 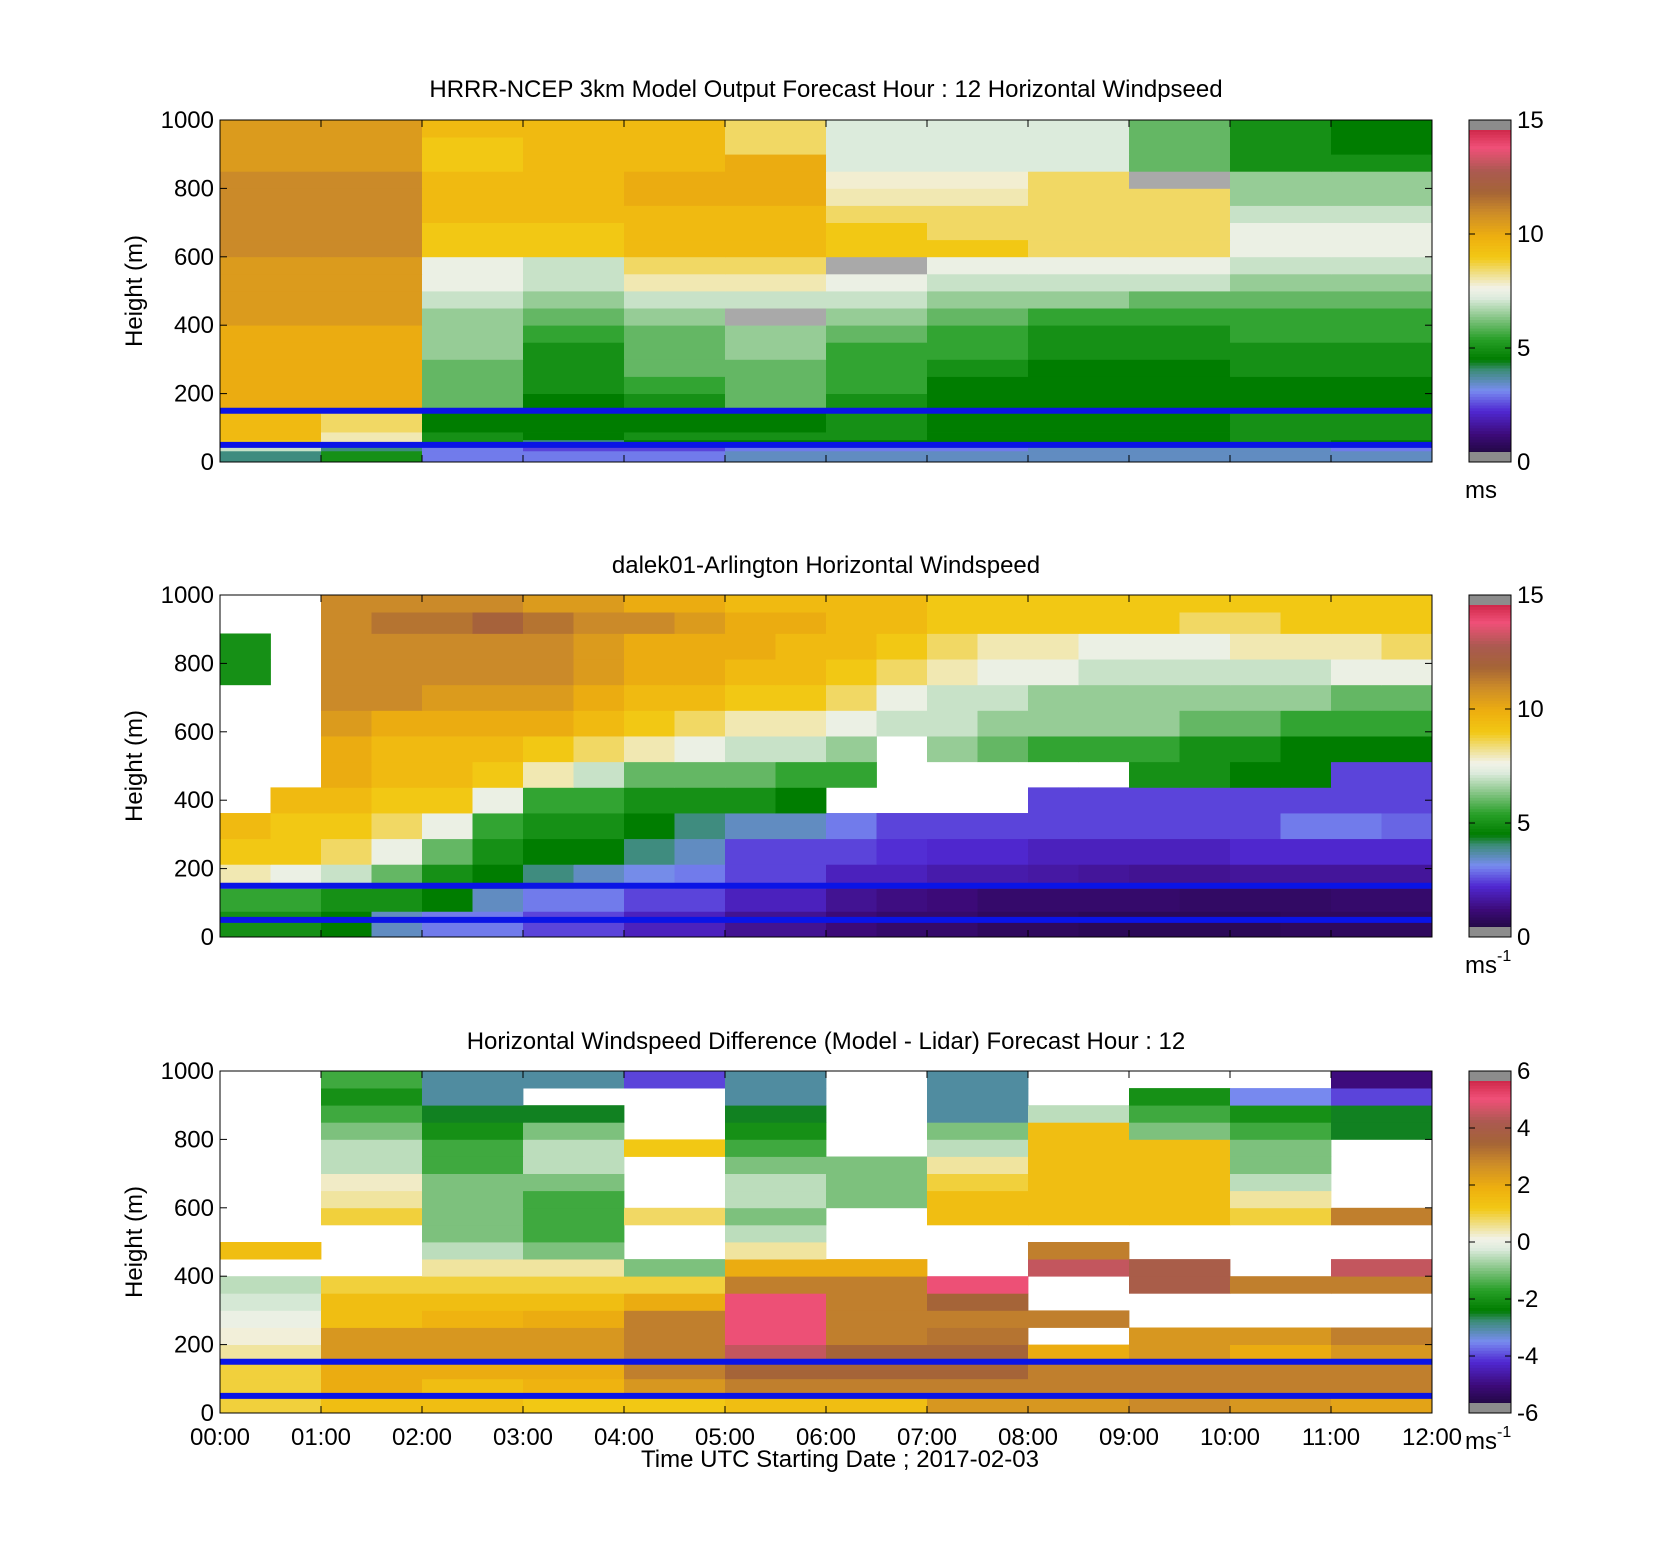 What do you see at coordinates (134, 1242) in the screenshot?
I see `y-axis-label: Height (m)` at bounding box center [134, 1242].